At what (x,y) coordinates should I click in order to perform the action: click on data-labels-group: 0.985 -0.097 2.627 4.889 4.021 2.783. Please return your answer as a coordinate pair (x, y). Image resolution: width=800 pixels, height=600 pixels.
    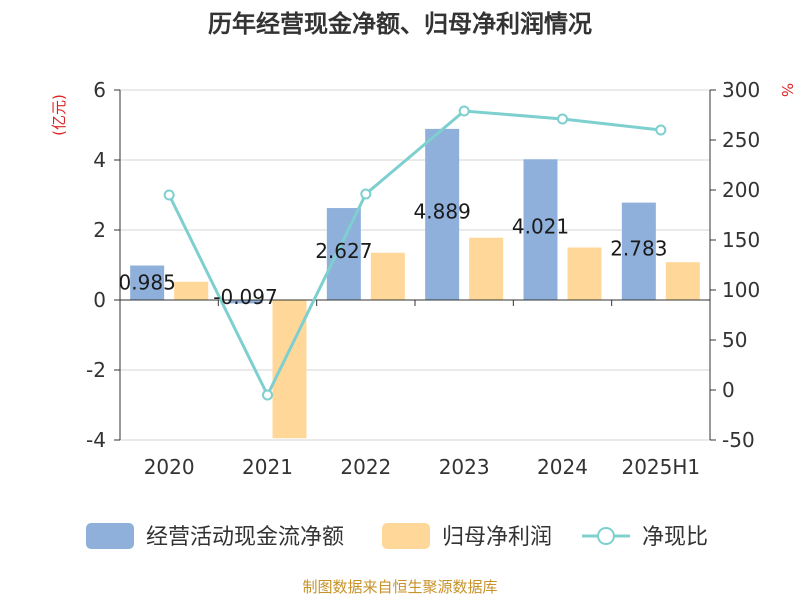
    Looking at the image, I should click on (393, 254).